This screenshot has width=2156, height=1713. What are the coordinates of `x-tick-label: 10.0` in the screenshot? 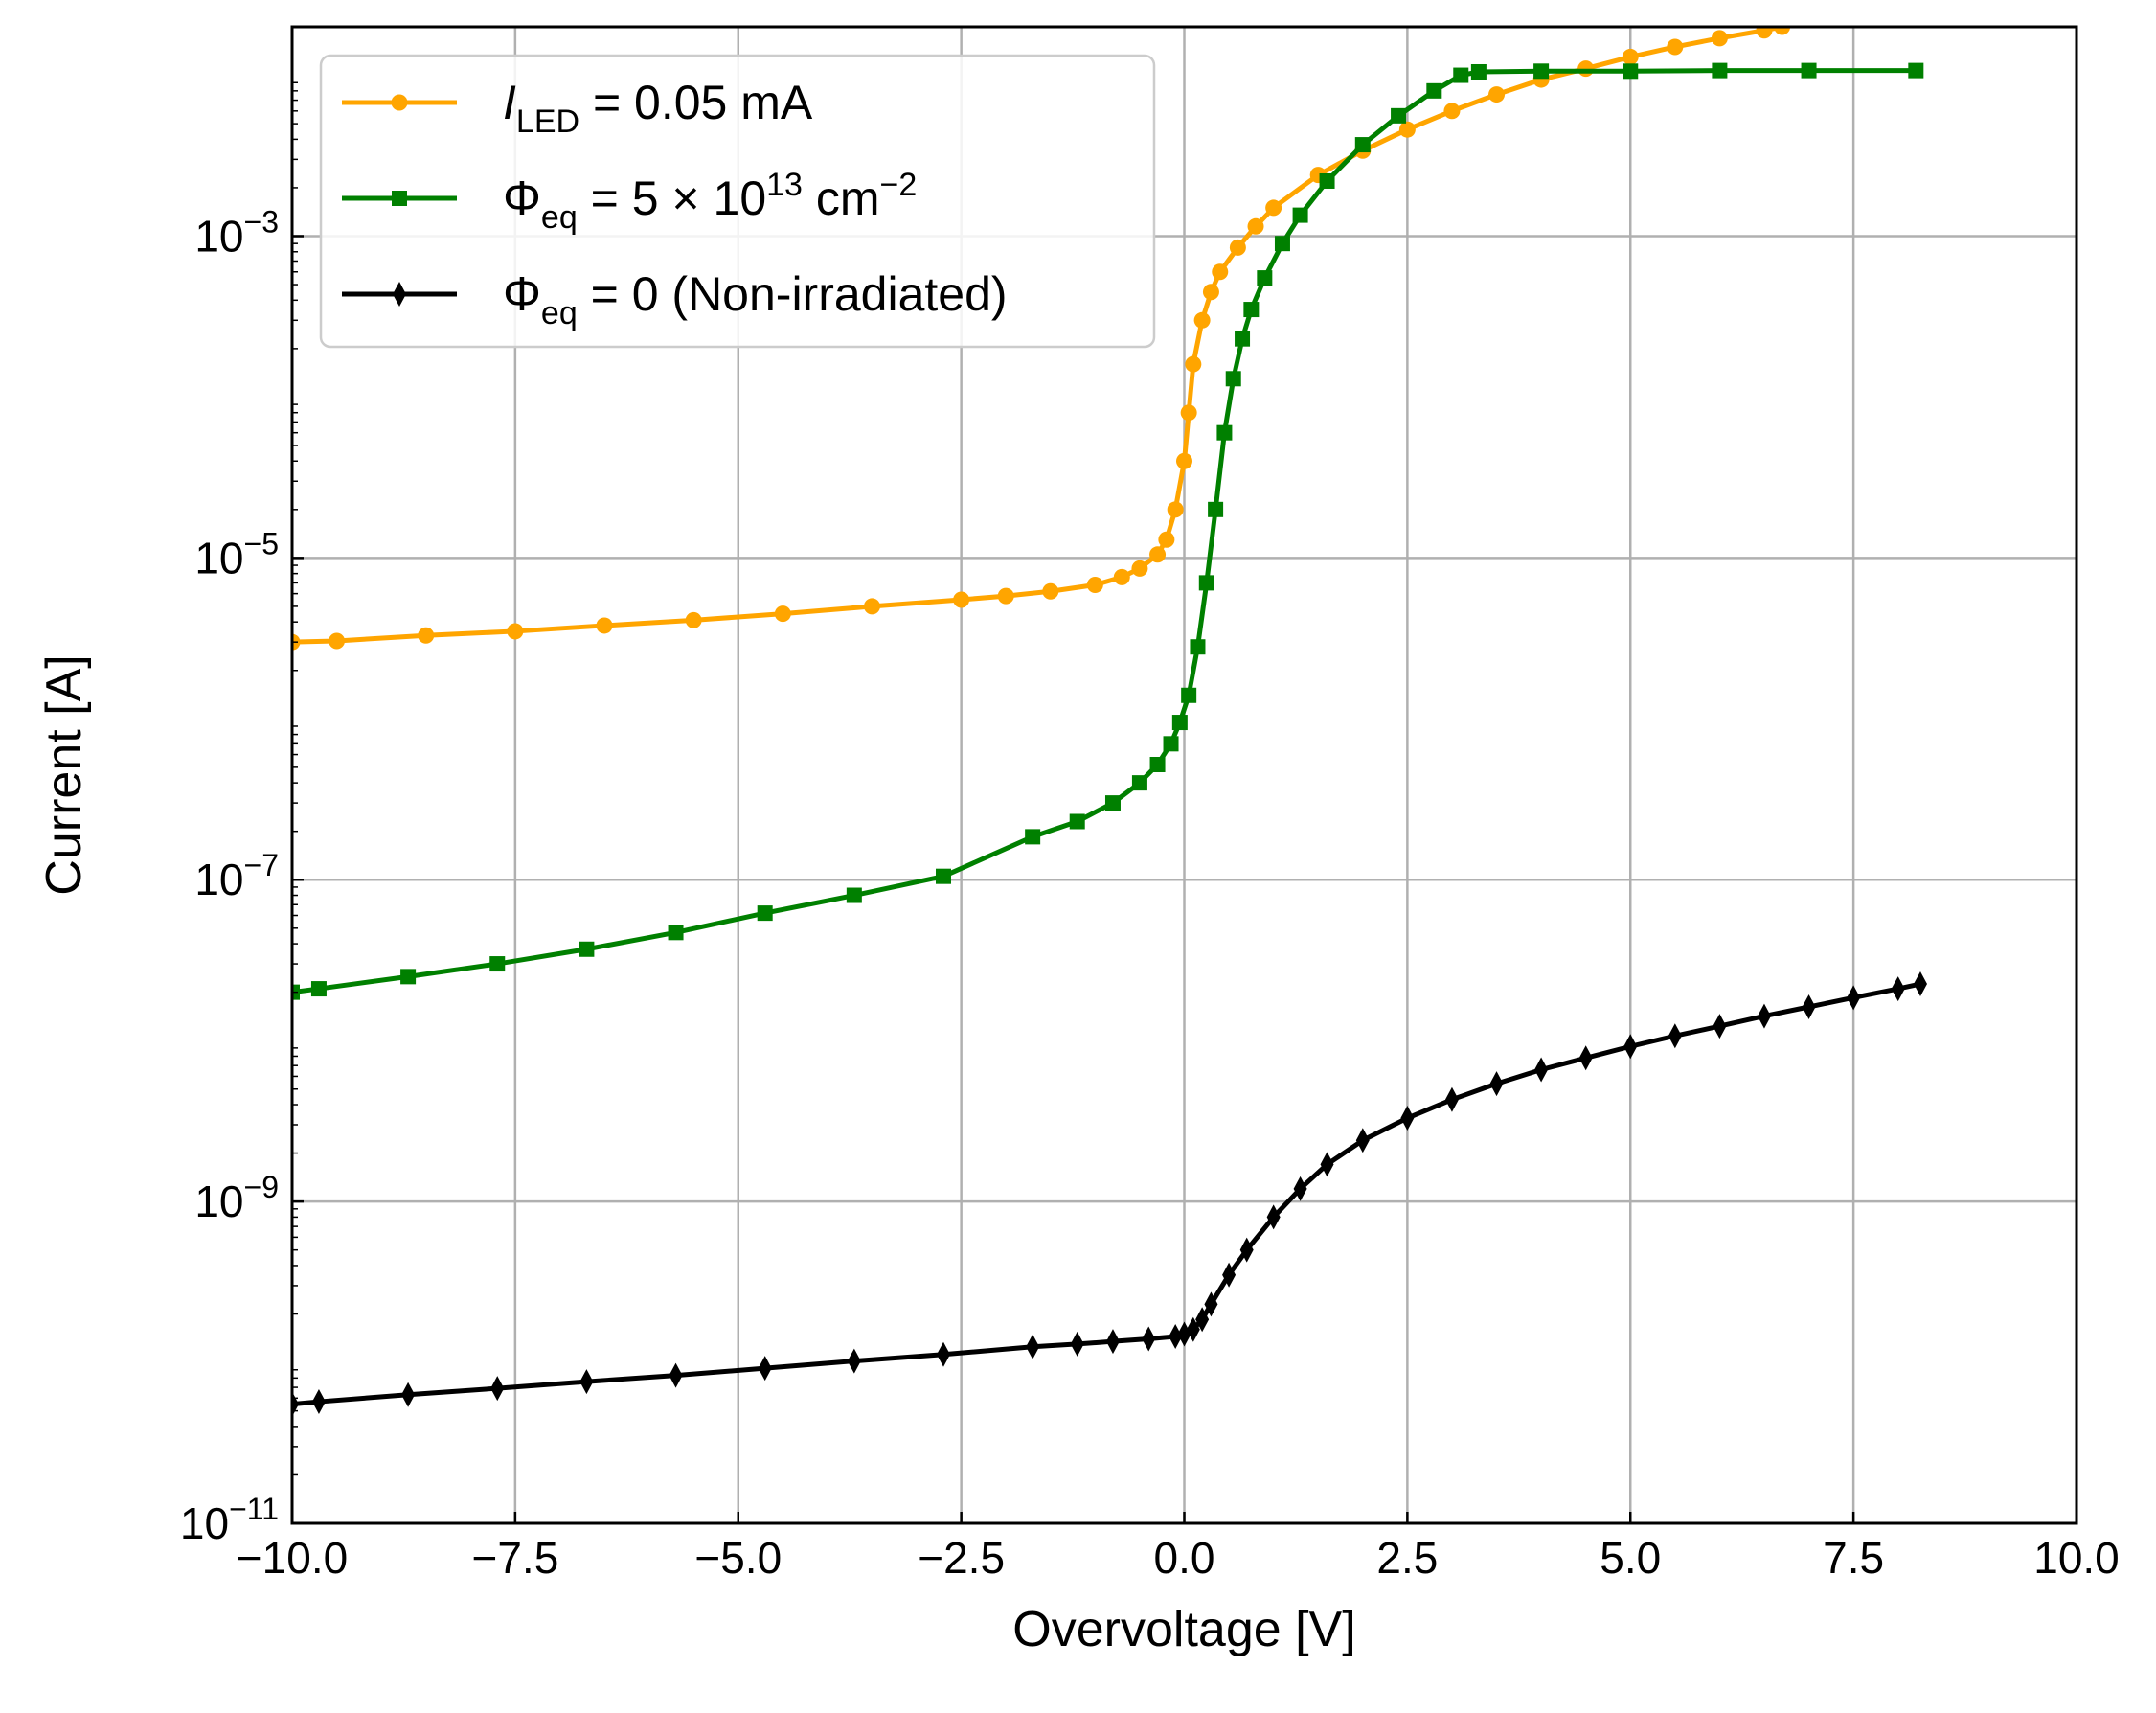 It's located at (2077, 1558).